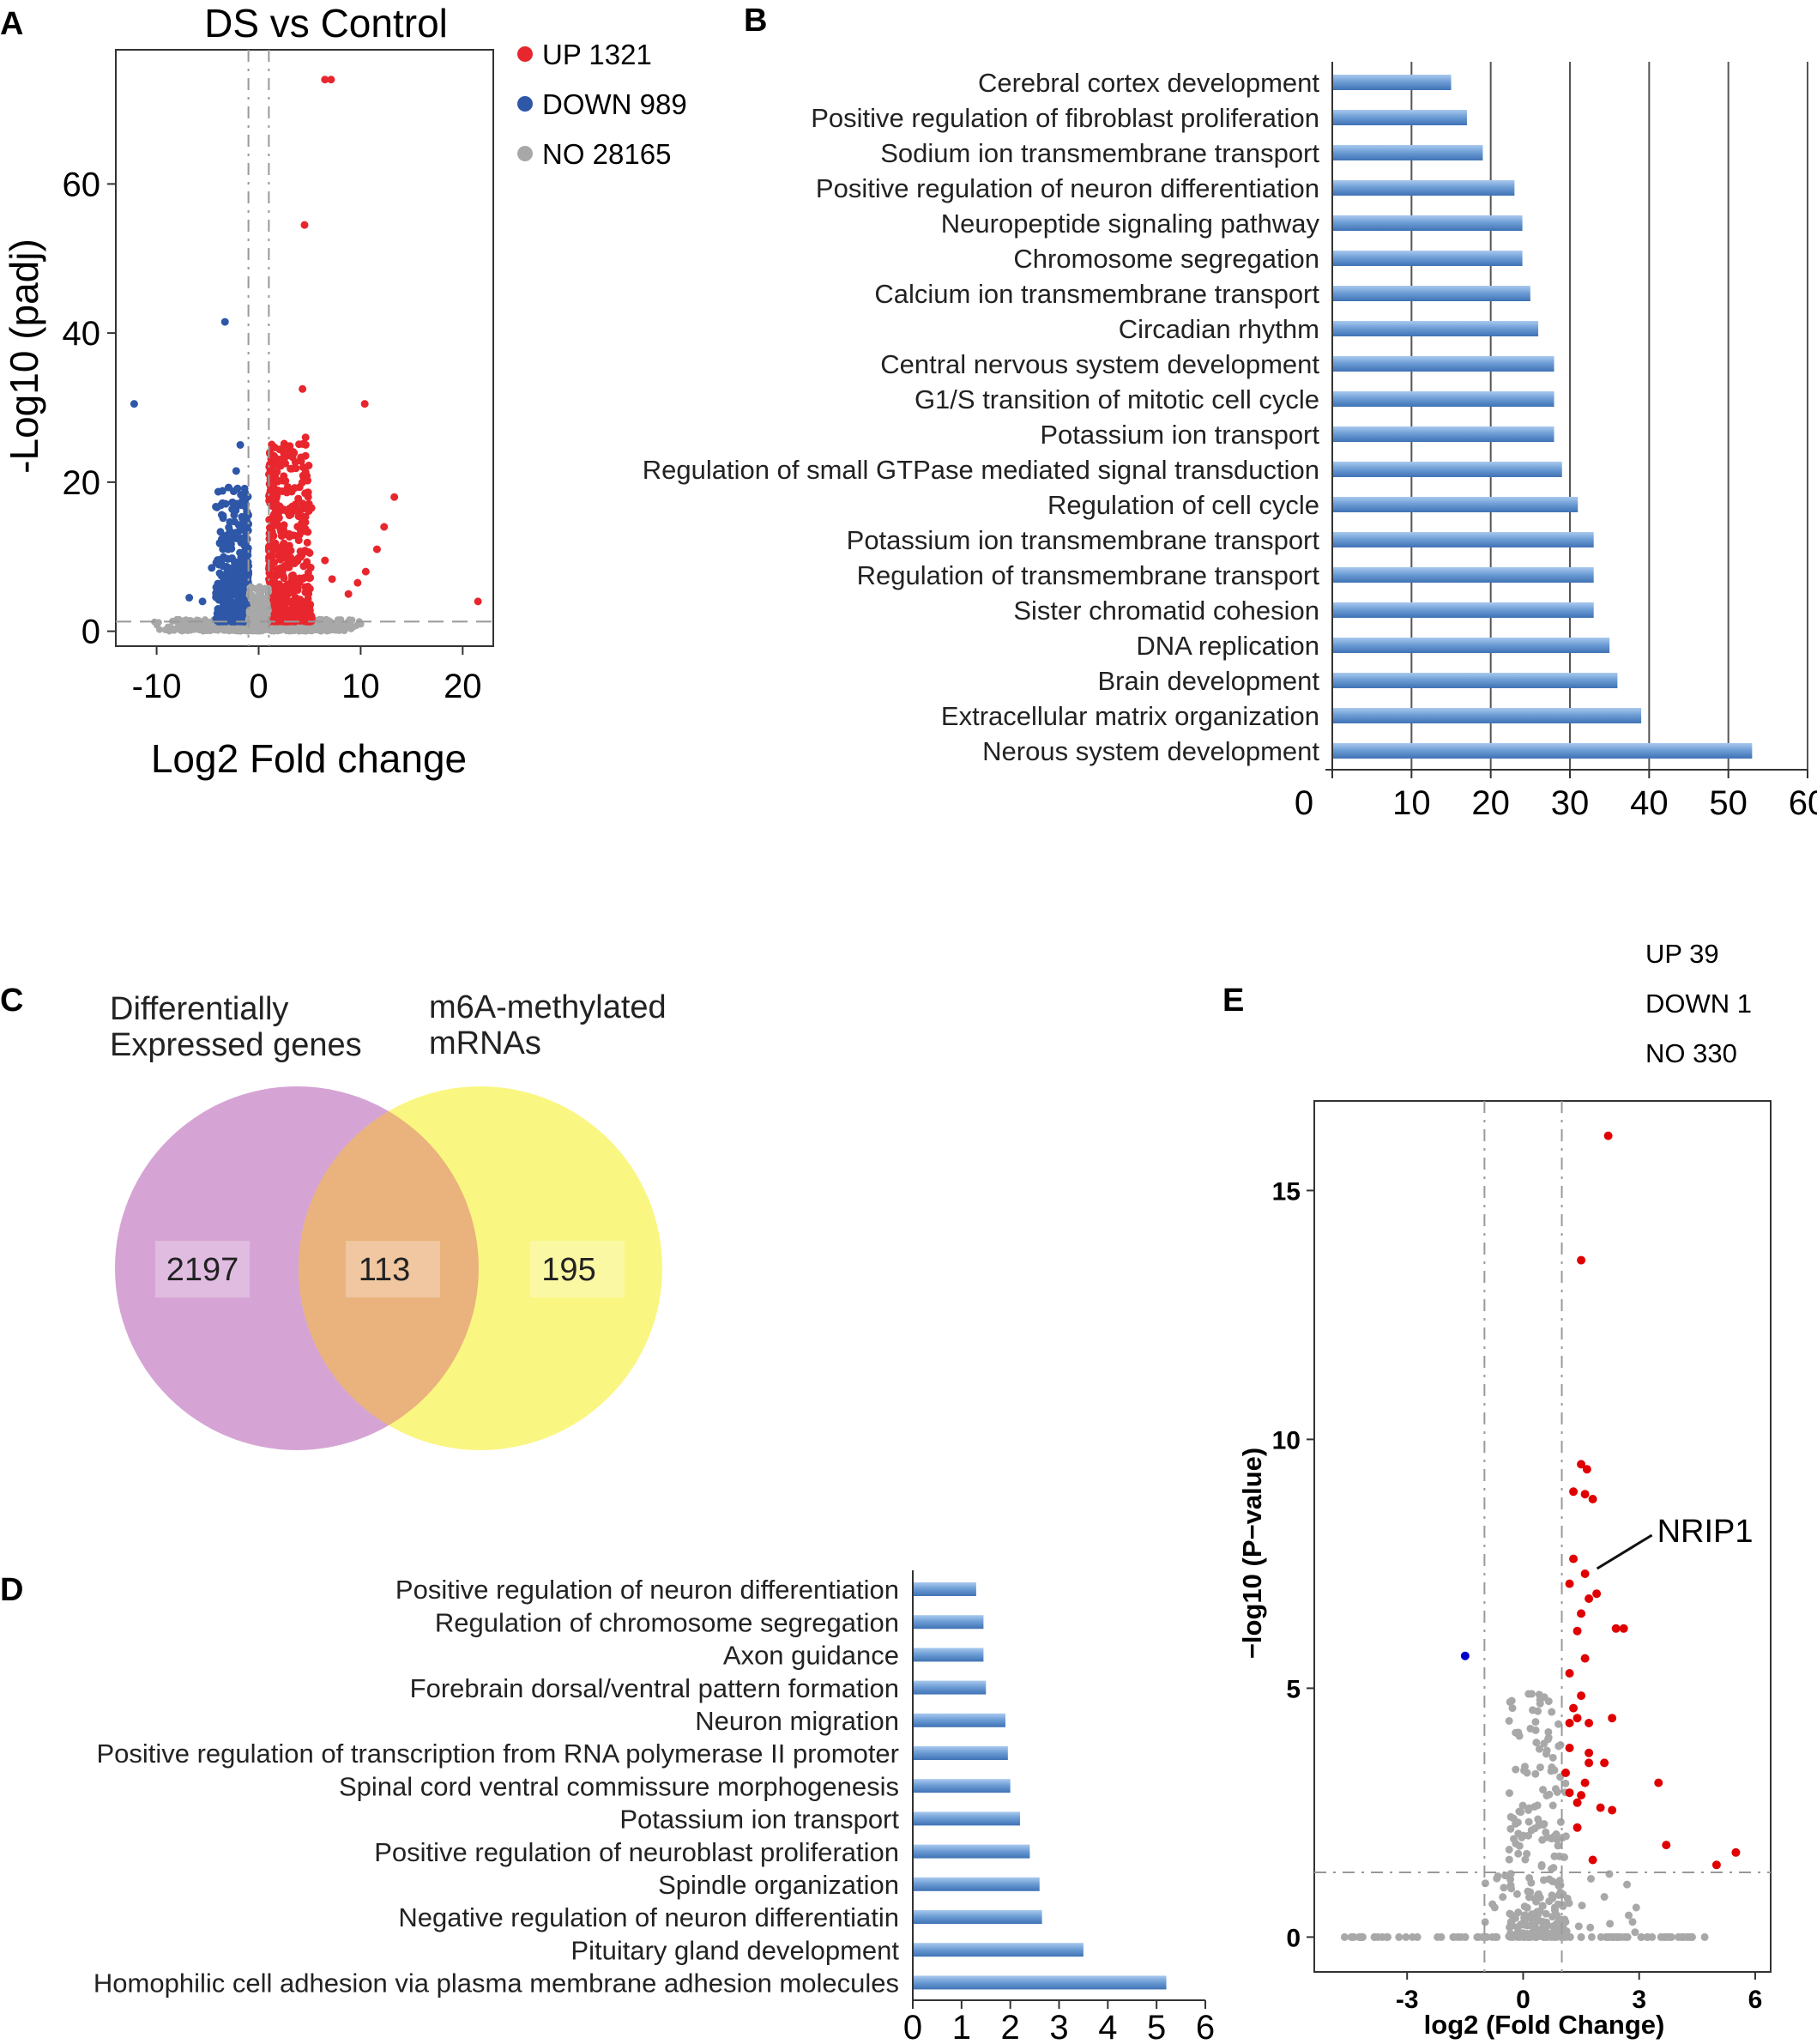 The image size is (1817, 2044). What do you see at coordinates (1233, 1001) in the screenshot?
I see `panel-label-e: E` at bounding box center [1233, 1001].